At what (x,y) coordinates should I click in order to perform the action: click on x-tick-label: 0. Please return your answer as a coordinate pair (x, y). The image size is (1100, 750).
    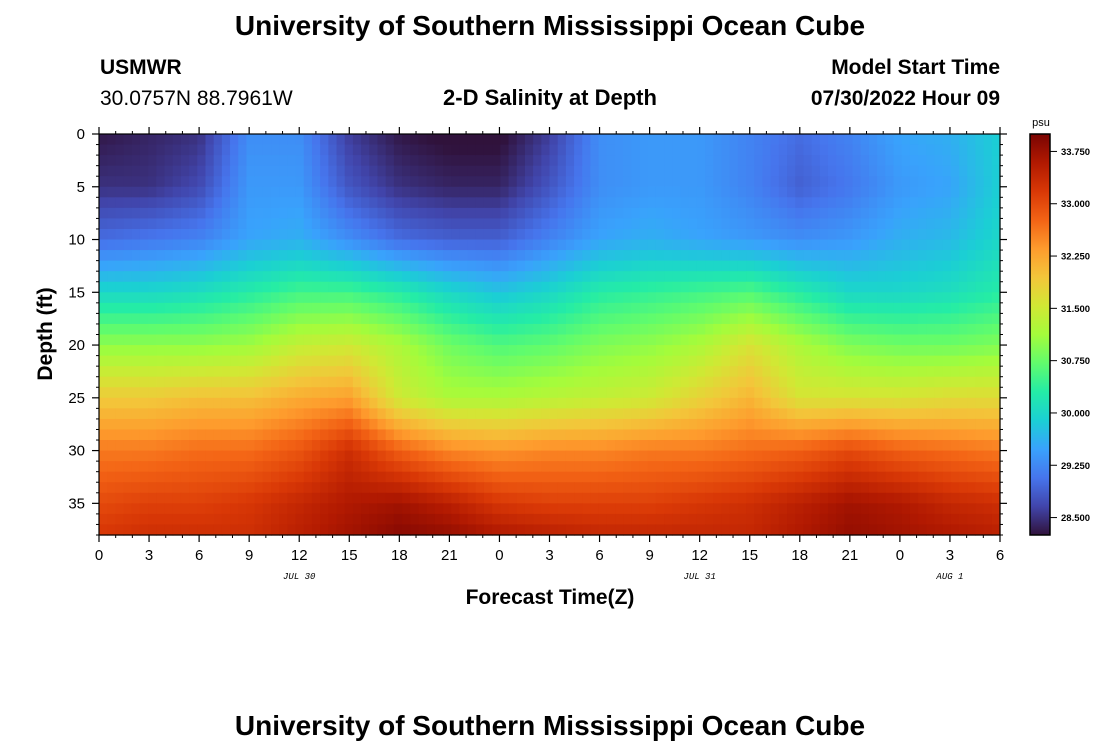
    Looking at the image, I should click on (99, 555).